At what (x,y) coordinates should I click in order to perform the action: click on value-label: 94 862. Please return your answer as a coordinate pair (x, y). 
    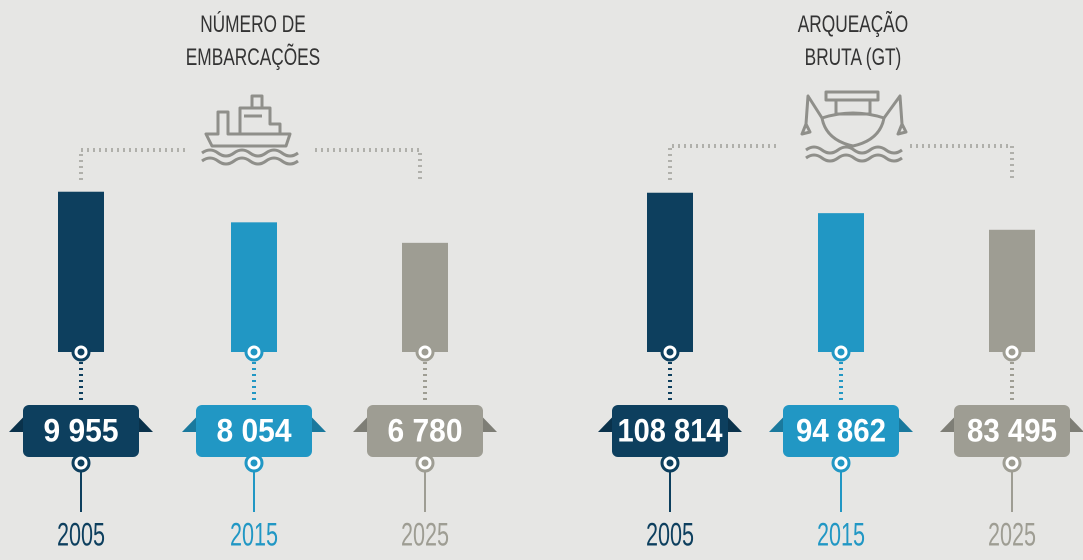
    Looking at the image, I should click on (841, 430).